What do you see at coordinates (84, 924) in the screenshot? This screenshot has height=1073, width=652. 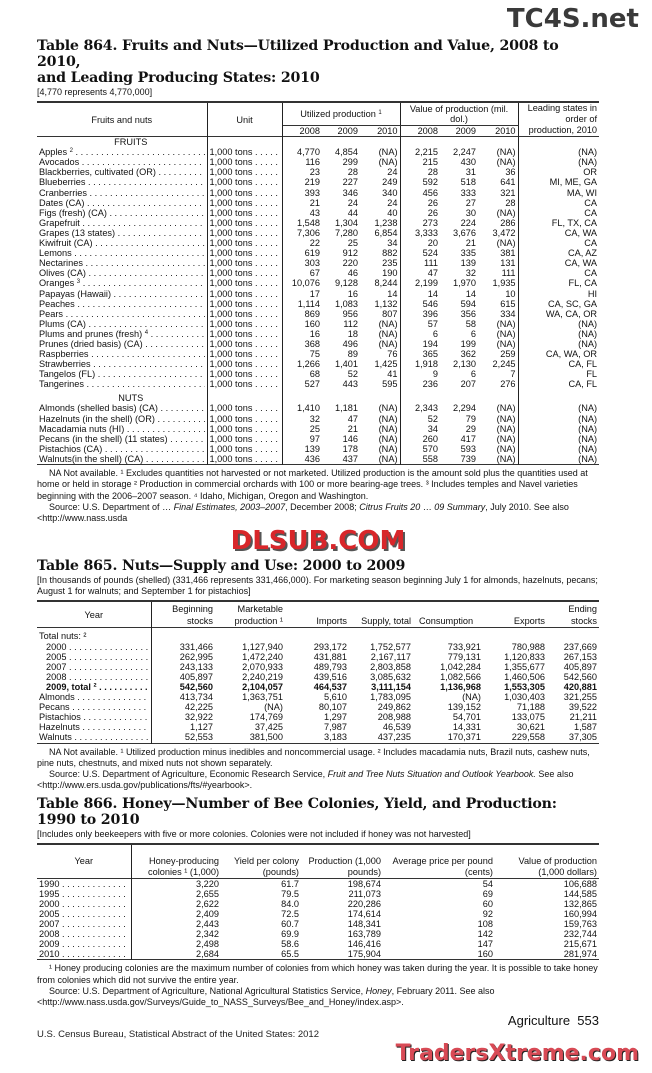 I see `row-year: 2007` at bounding box center [84, 924].